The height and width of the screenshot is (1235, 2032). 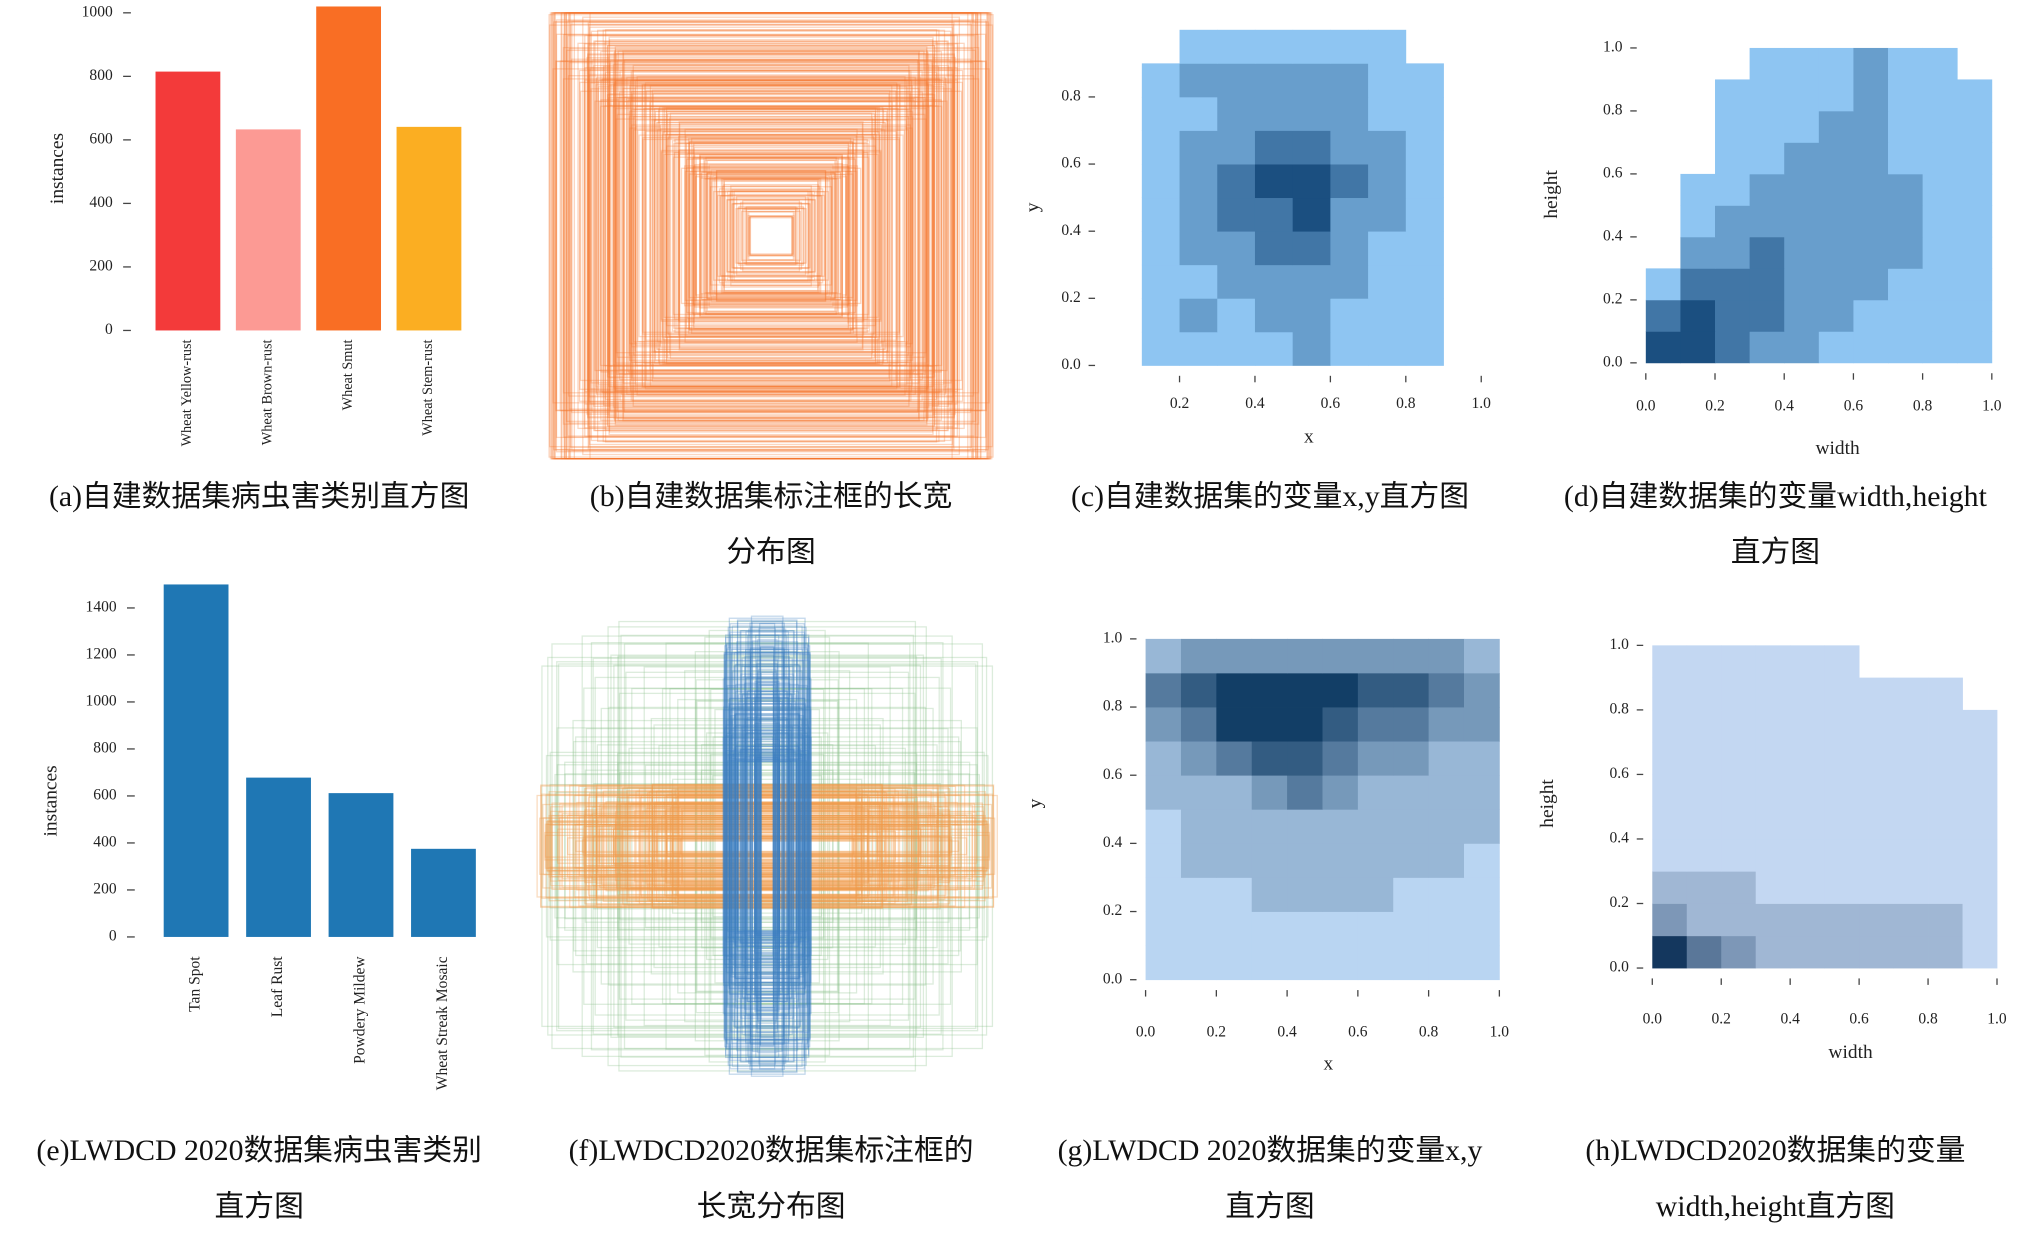 I want to click on y-tick-label: 1000, so click(x=97, y=11).